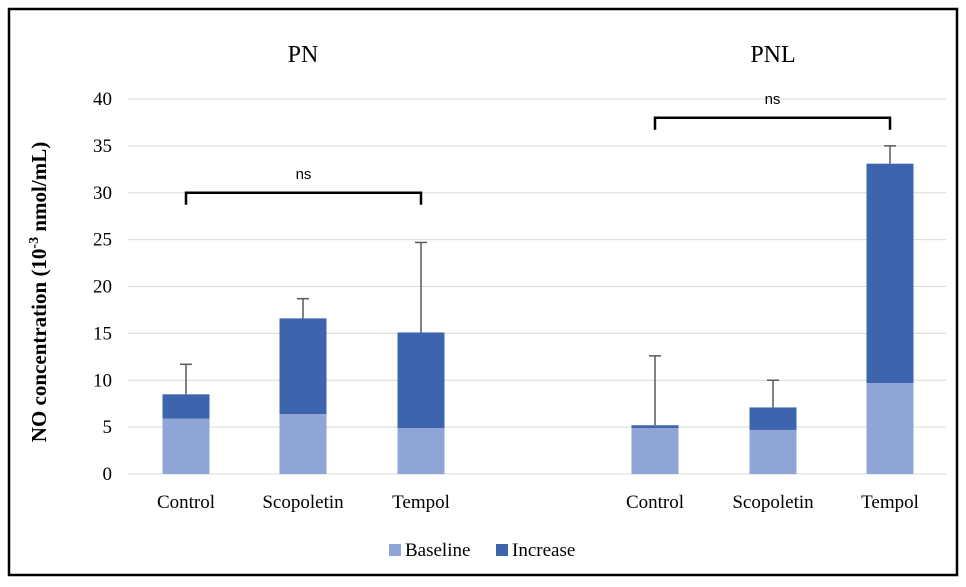 The height and width of the screenshot is (587, 966). What do you see at coordinates (108, 474) in the screenshot?
I see `y-tick-label: 0` at bounding box center [108, 474].